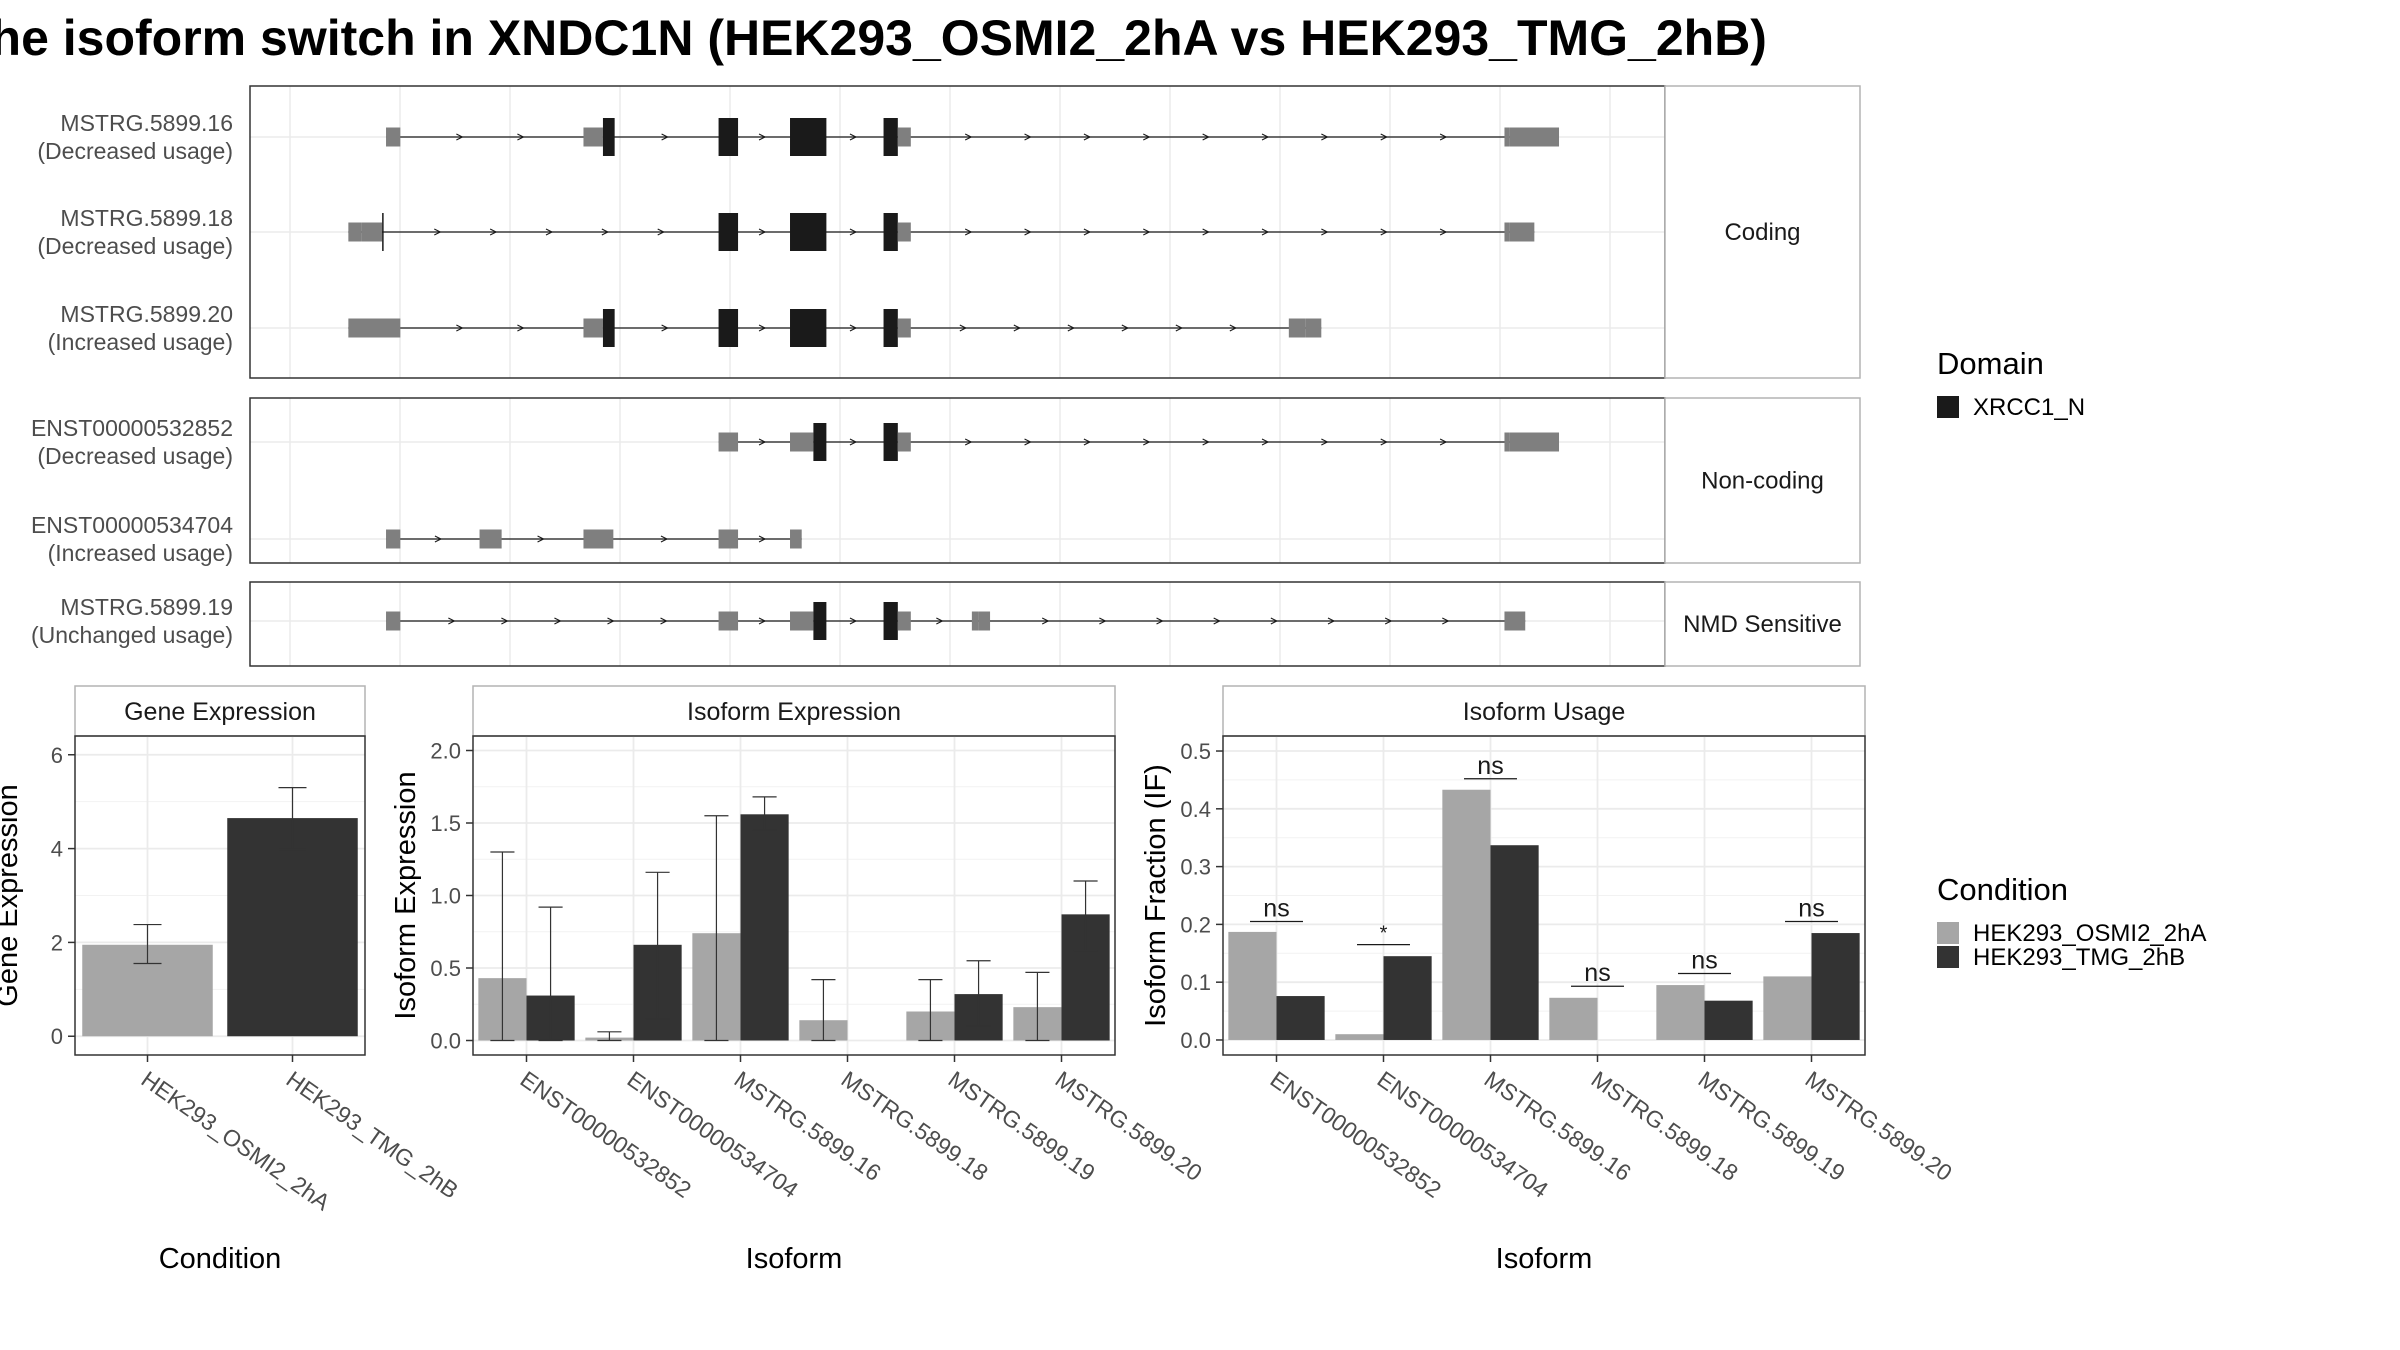 This screenshot has height=1350, width=2400. I want to click on y-tick-label: 0.4, so click(1195, 809).